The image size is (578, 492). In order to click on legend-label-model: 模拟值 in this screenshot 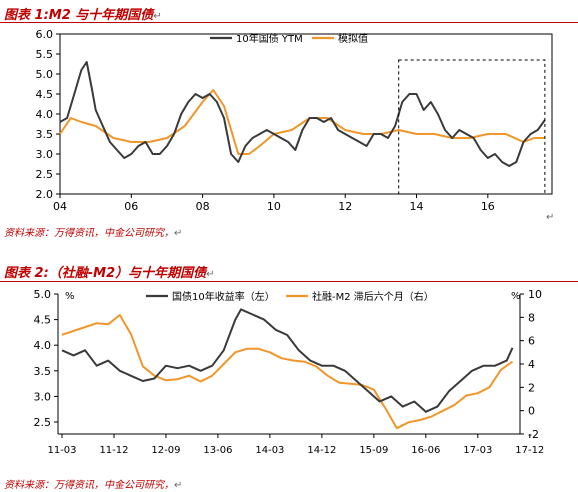, I will do `click(353, 38)`.